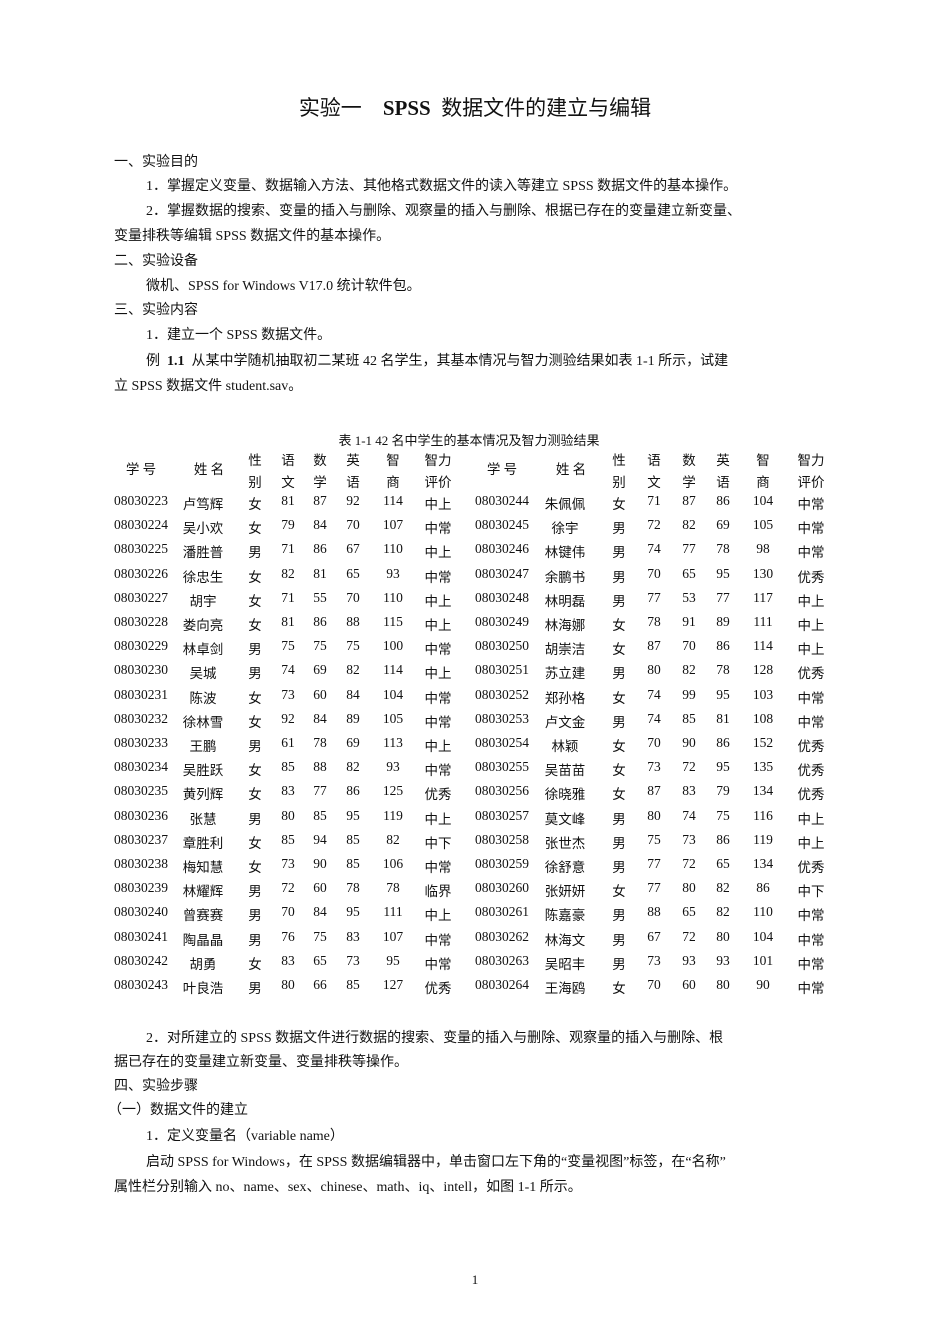 Image resolution: width=950 pixels, height=1344 pixels. Describe the element at coordinates (393, 549) in the screenshot. I see `cell-iq: 110` at that location.